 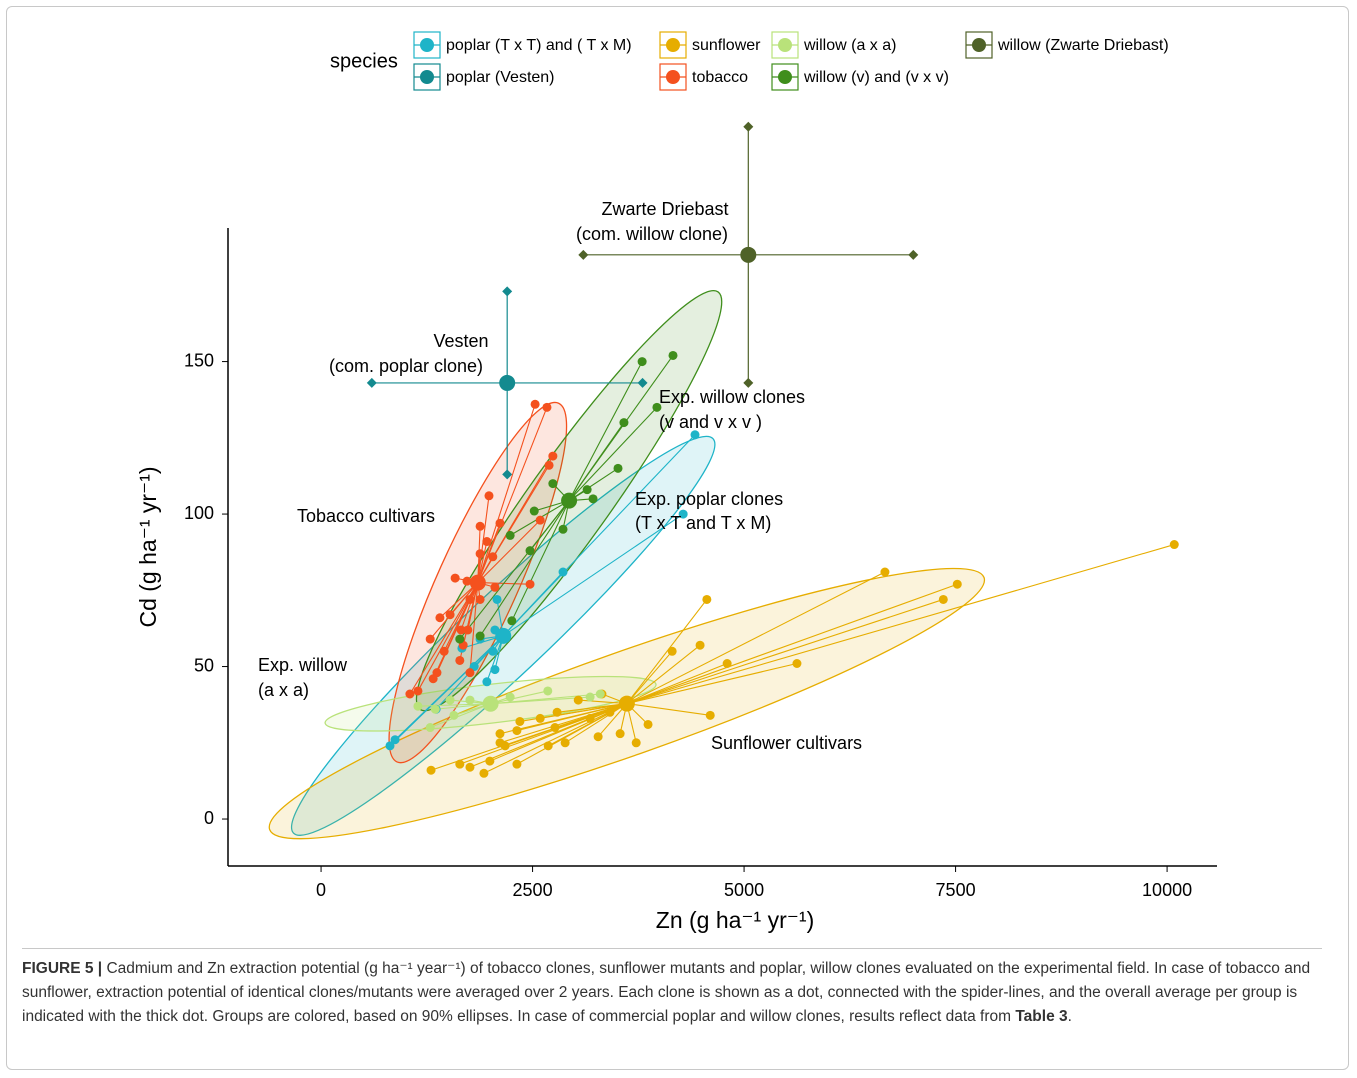 What do you see at coordinates (539, 45) in the screenshot?
I see `legend-label: poplar (T x T) and ( T x M)` at bounding box center [539, 45].